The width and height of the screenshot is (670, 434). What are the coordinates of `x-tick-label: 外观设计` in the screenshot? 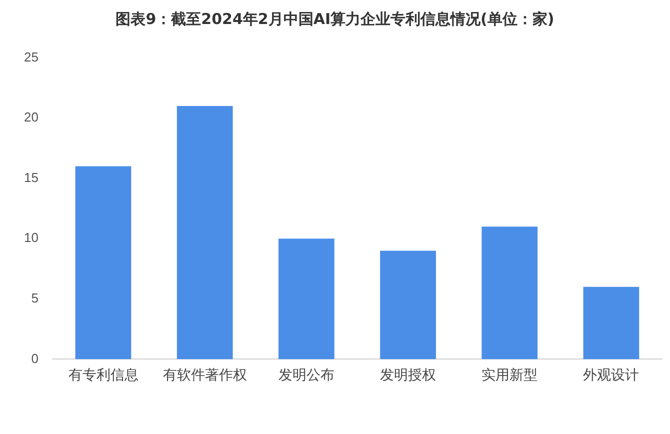 It's located at (611, 374).